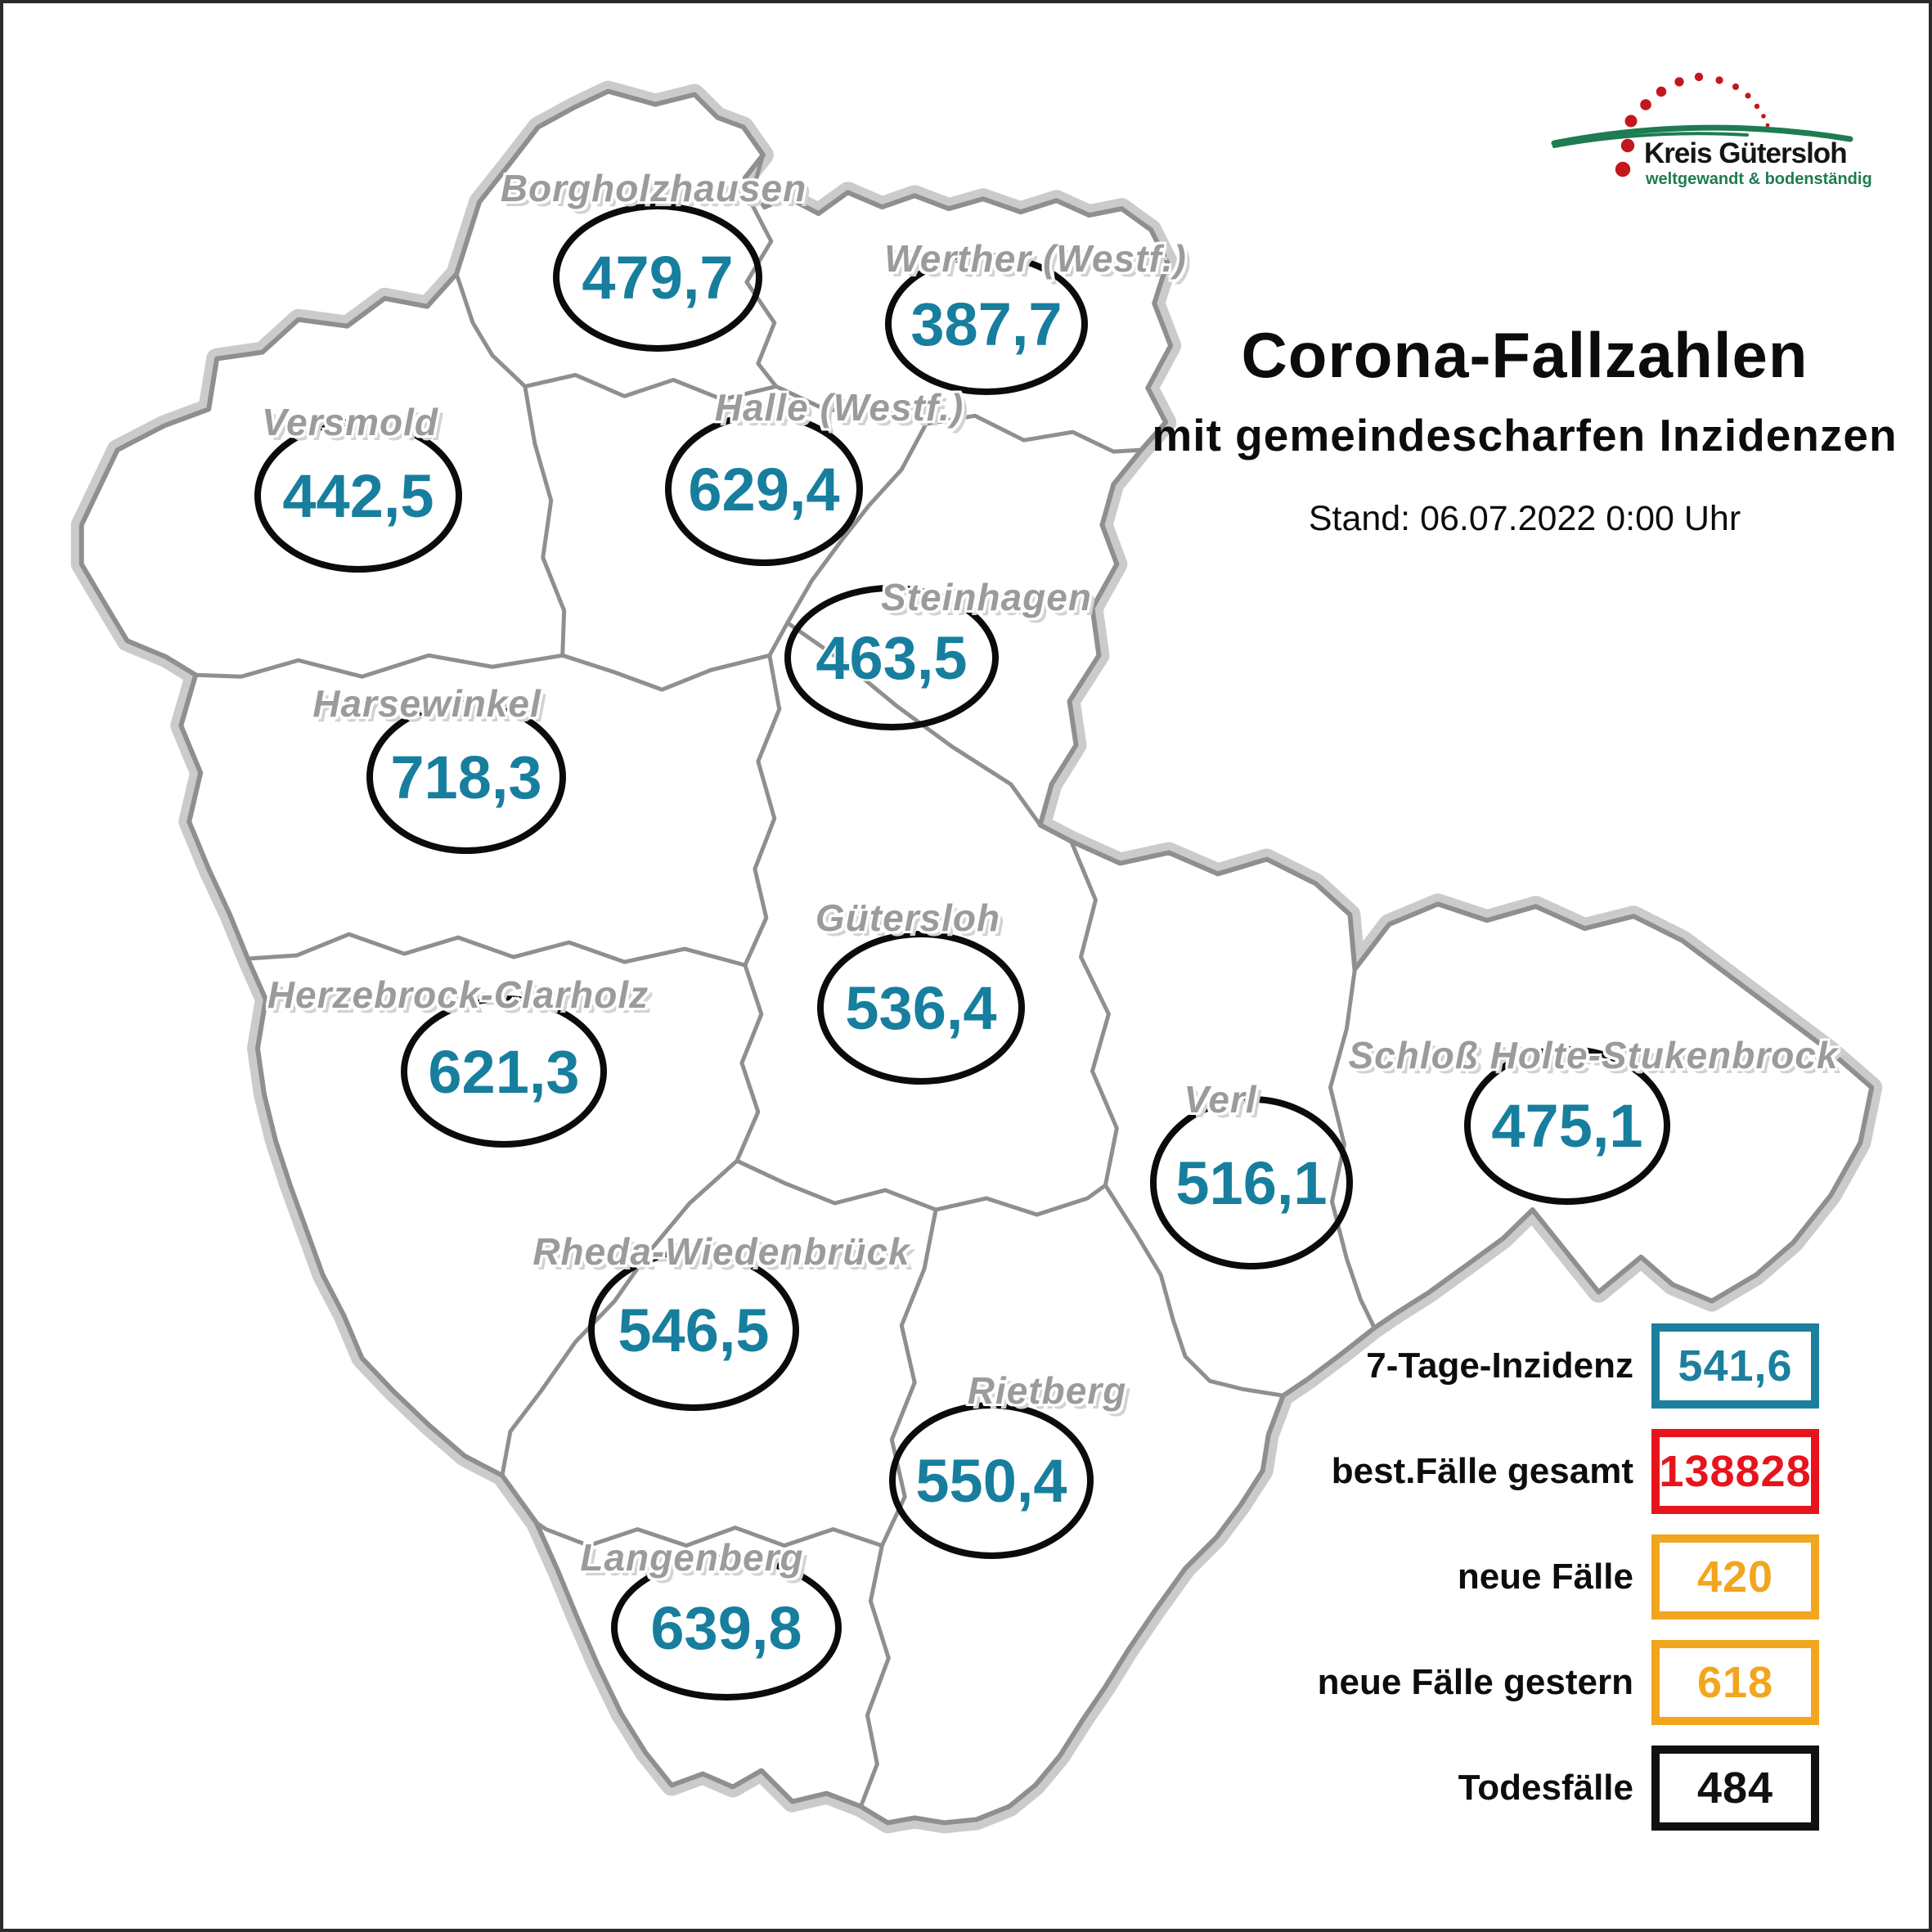  I want to click on logo-graphic-icon, so click(1702, 125).